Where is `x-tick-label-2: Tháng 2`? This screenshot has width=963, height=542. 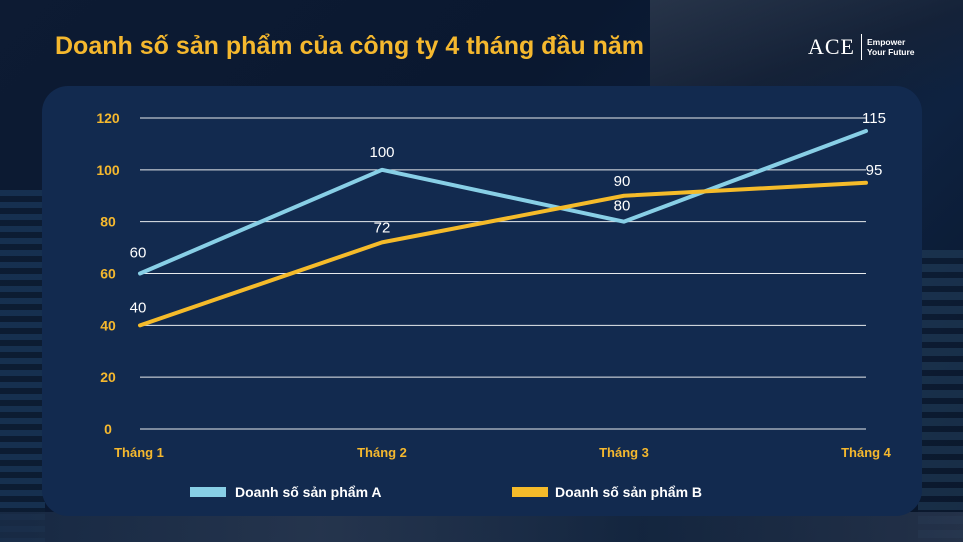
x-tick-label-2: Tháng 2 is located at coordinates (382, 452).